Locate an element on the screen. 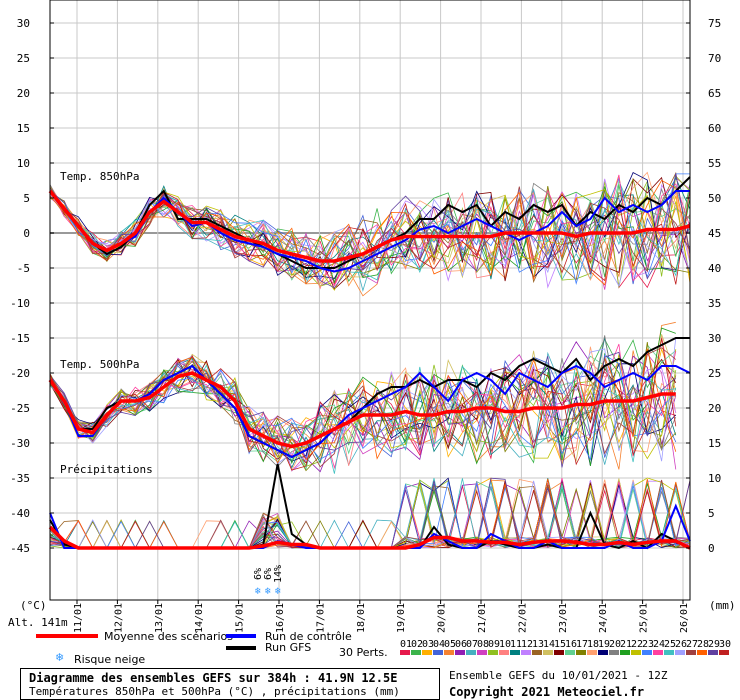 The height and width of the screenshot is (700, 740). left-tick-label: 20 is located at coordinates (23, 93).